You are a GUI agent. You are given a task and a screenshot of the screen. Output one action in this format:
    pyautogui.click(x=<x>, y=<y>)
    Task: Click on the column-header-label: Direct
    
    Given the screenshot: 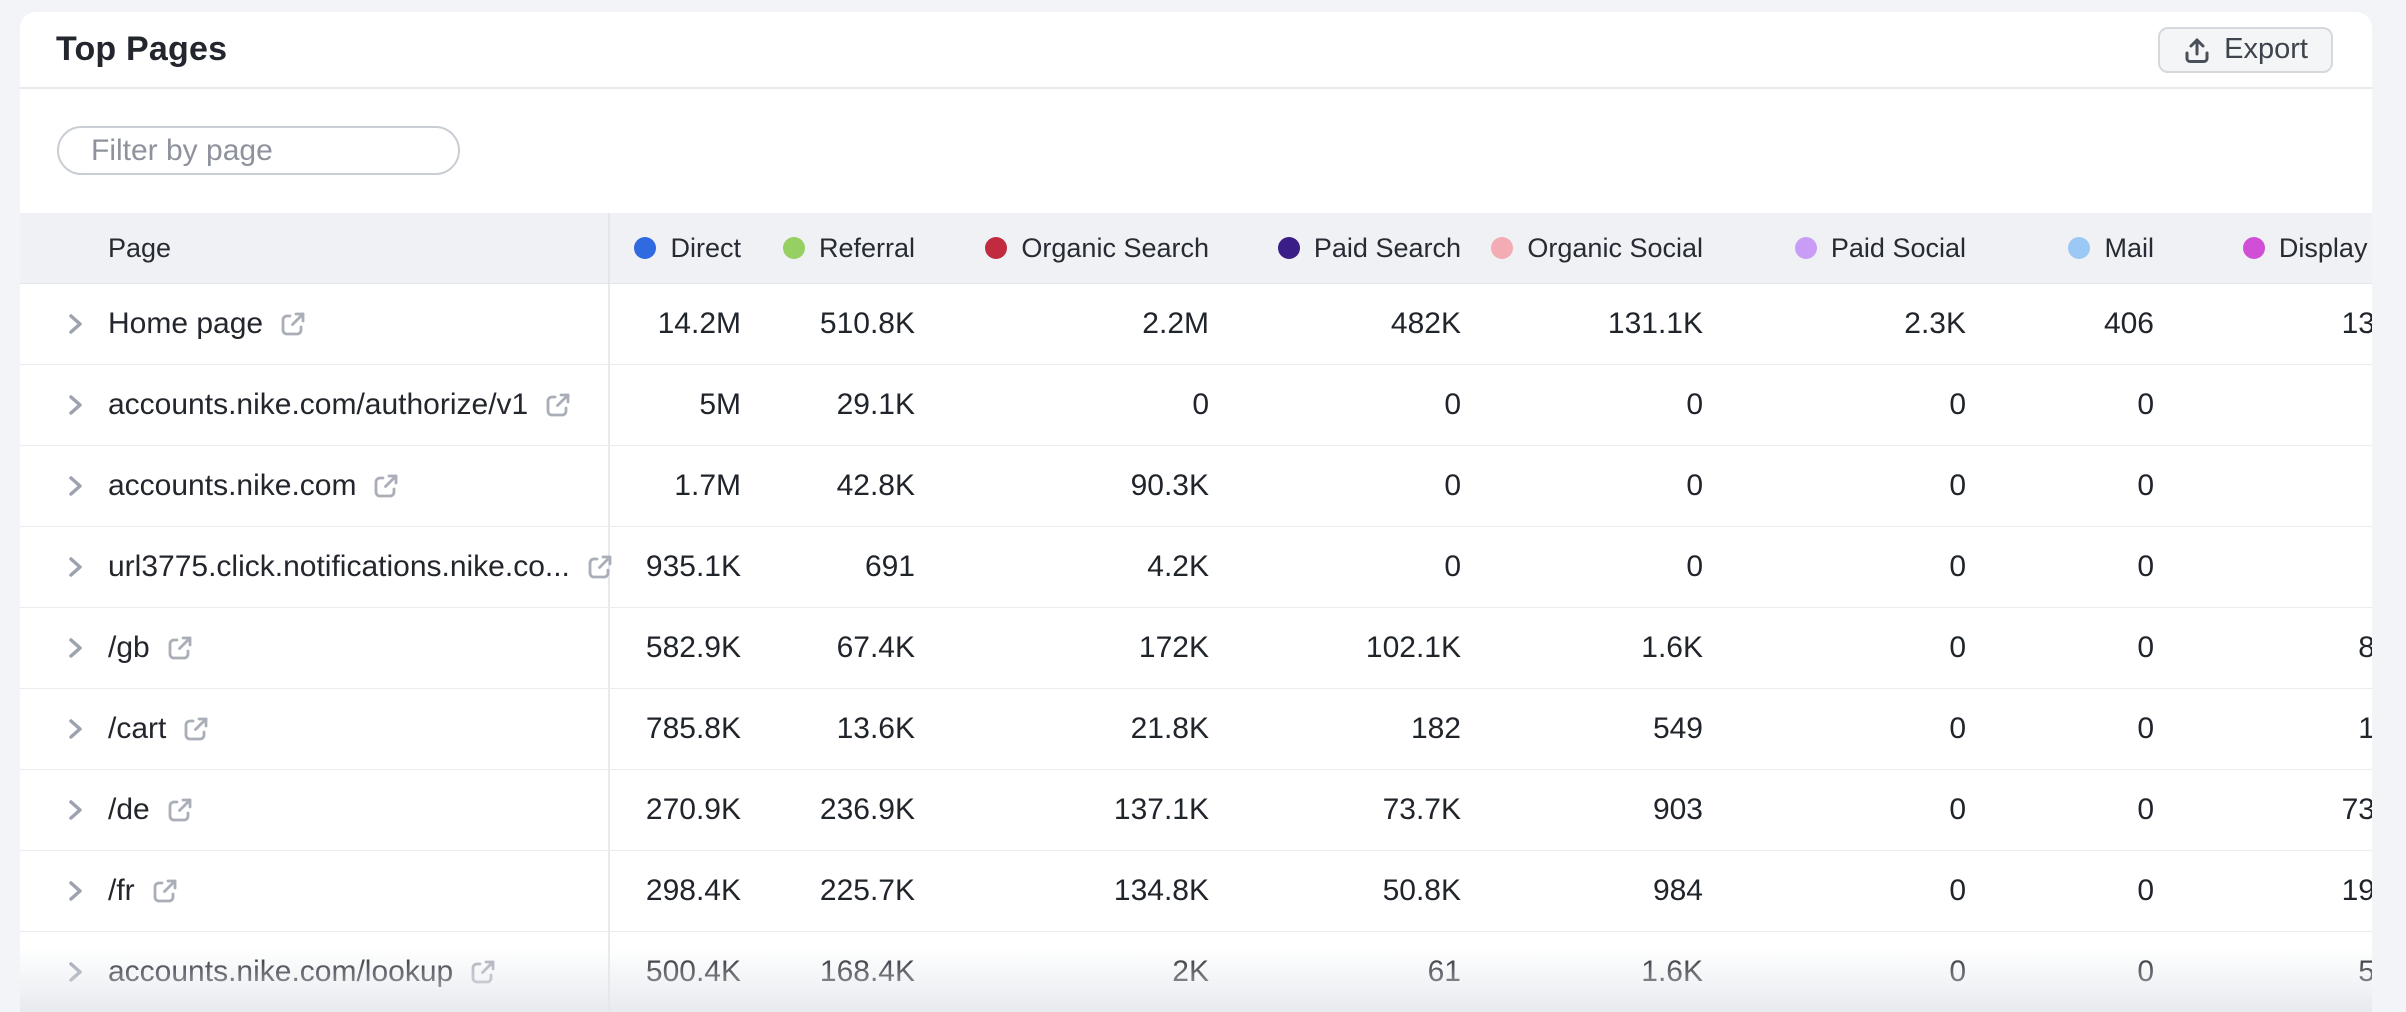 What is the action you would take?
    pyautogui.click(x=705, y=247)
    